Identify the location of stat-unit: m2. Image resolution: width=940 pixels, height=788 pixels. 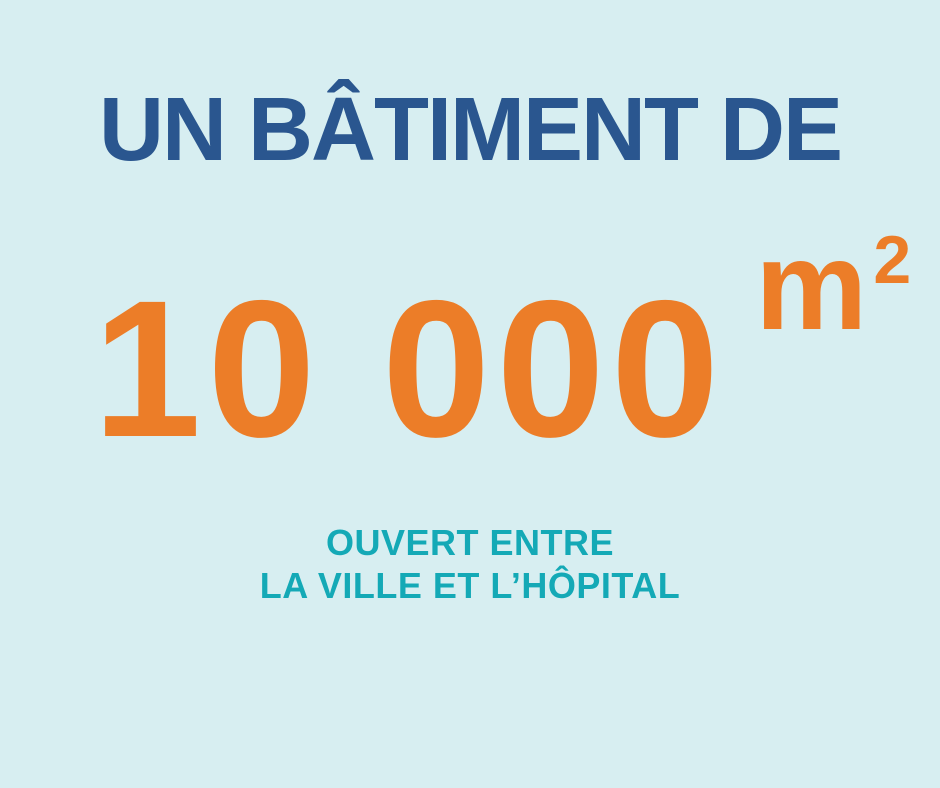
(833, 286).